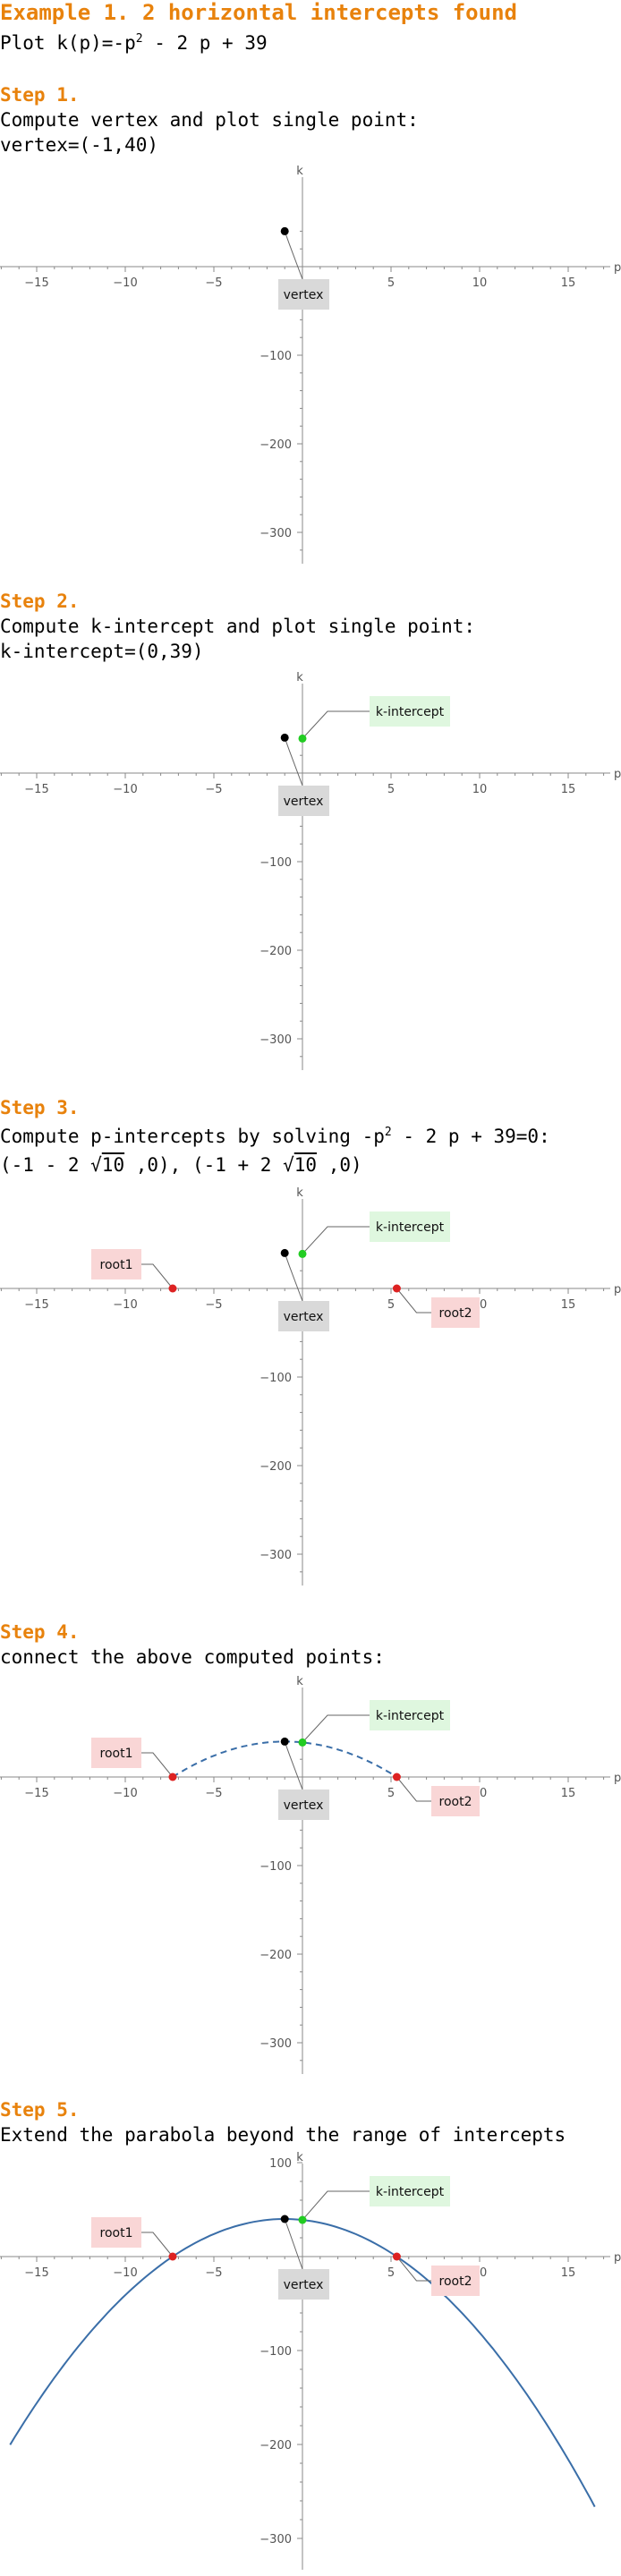  What do you see at coordinates (275, 1867) in the screenshot?
I see `y-tick-label: −100` at bounding box center [275, 1867].